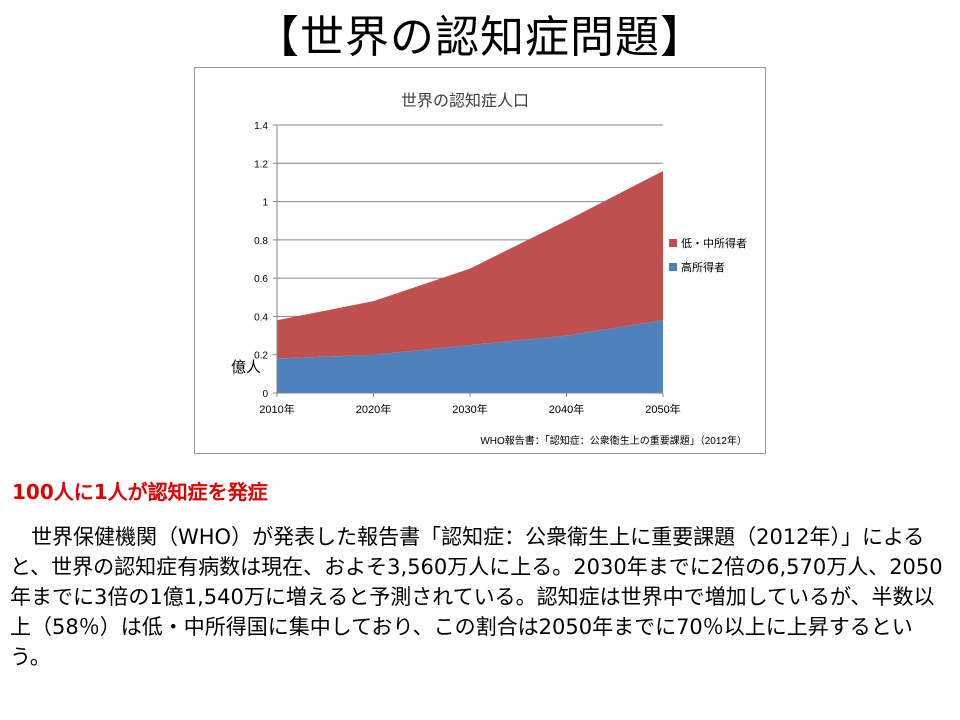  Describe the element at coordinates (261, 279) in the screenshot. I see `y-tick-label: 0.6` at that location.